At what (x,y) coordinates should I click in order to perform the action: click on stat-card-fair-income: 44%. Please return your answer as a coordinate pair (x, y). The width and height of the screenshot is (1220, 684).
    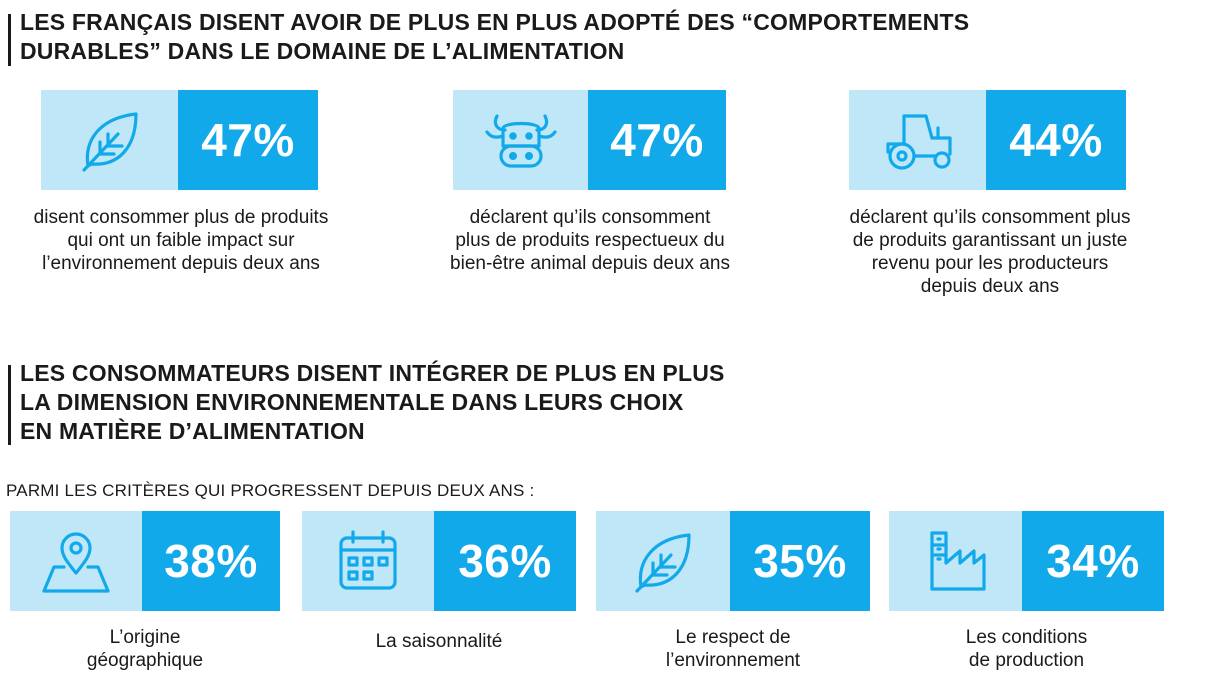
    Looking at the image, I should click on (987, 140).